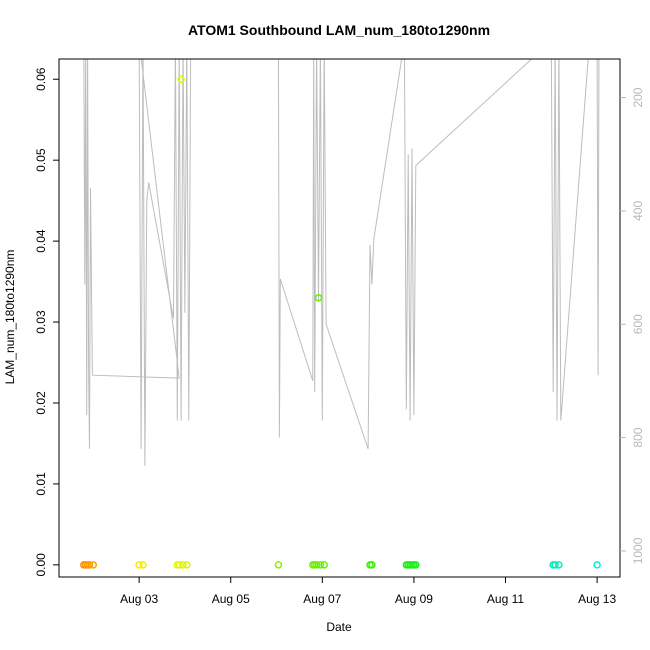  I want to click on y-tick-label: 0.04, so click(41, 241).